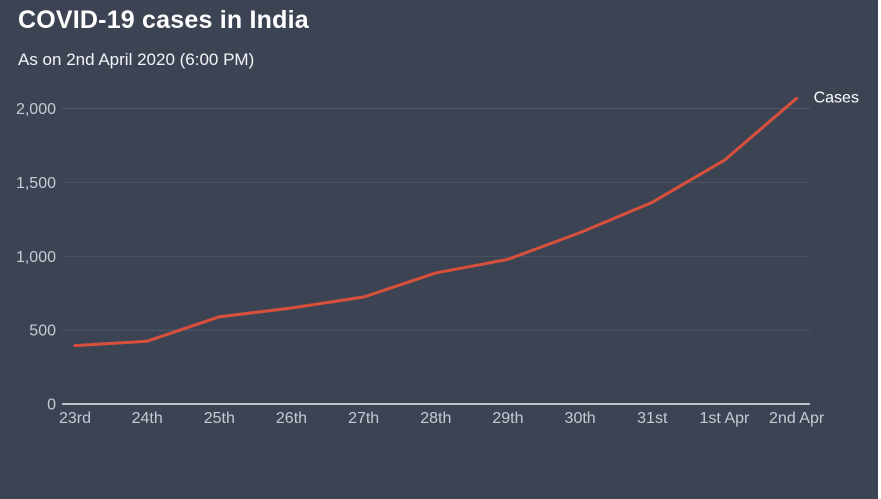  I want to click on x-tick-label: 1st Apr, so click(725, 418).